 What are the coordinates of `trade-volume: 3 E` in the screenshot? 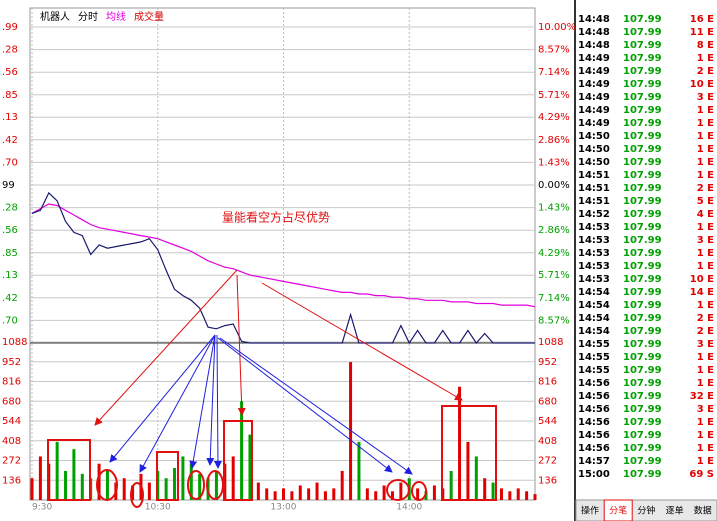 It's located at (705, 344).